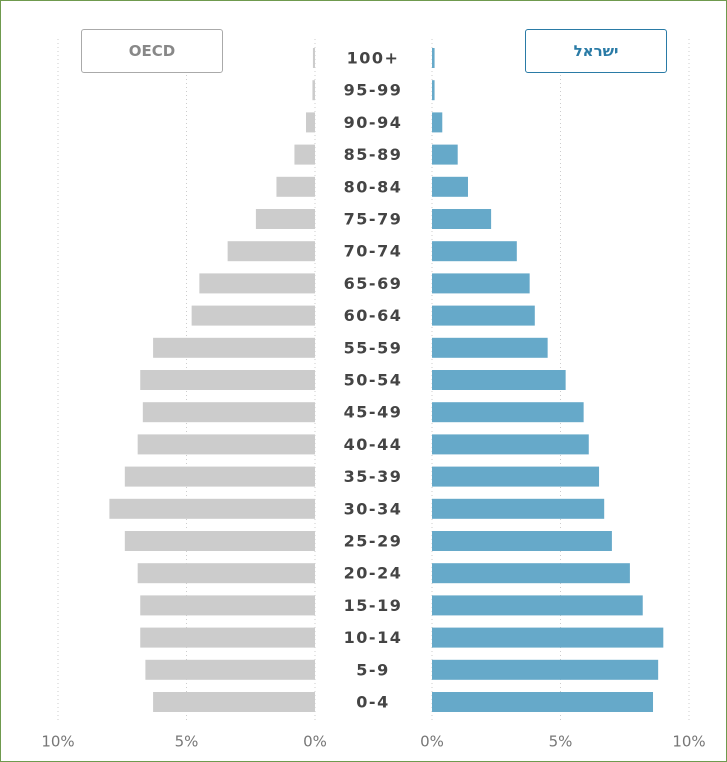  What do you see at coordinates (373, 154) in the screenshot?
I see `category-label: 85-89` at bounding box center [373, 154].